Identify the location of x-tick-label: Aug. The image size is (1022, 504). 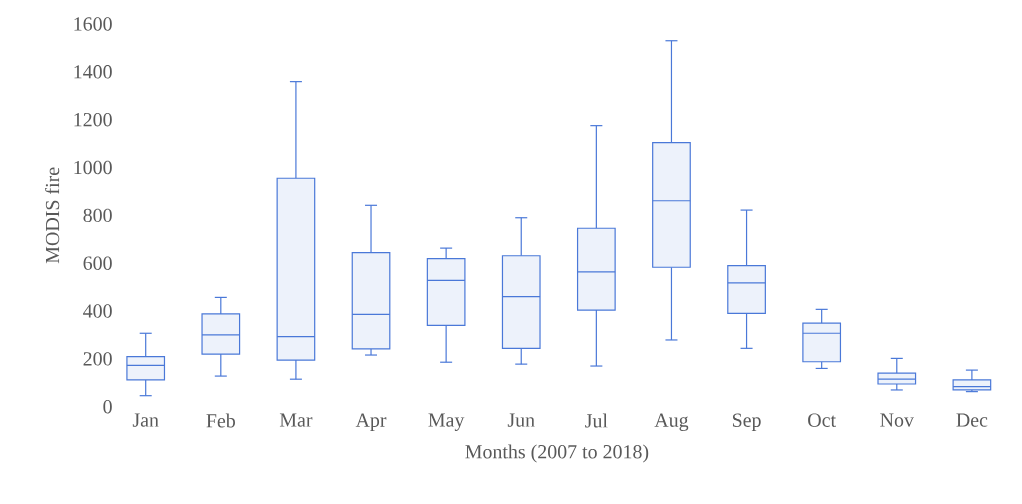
(671, 422).